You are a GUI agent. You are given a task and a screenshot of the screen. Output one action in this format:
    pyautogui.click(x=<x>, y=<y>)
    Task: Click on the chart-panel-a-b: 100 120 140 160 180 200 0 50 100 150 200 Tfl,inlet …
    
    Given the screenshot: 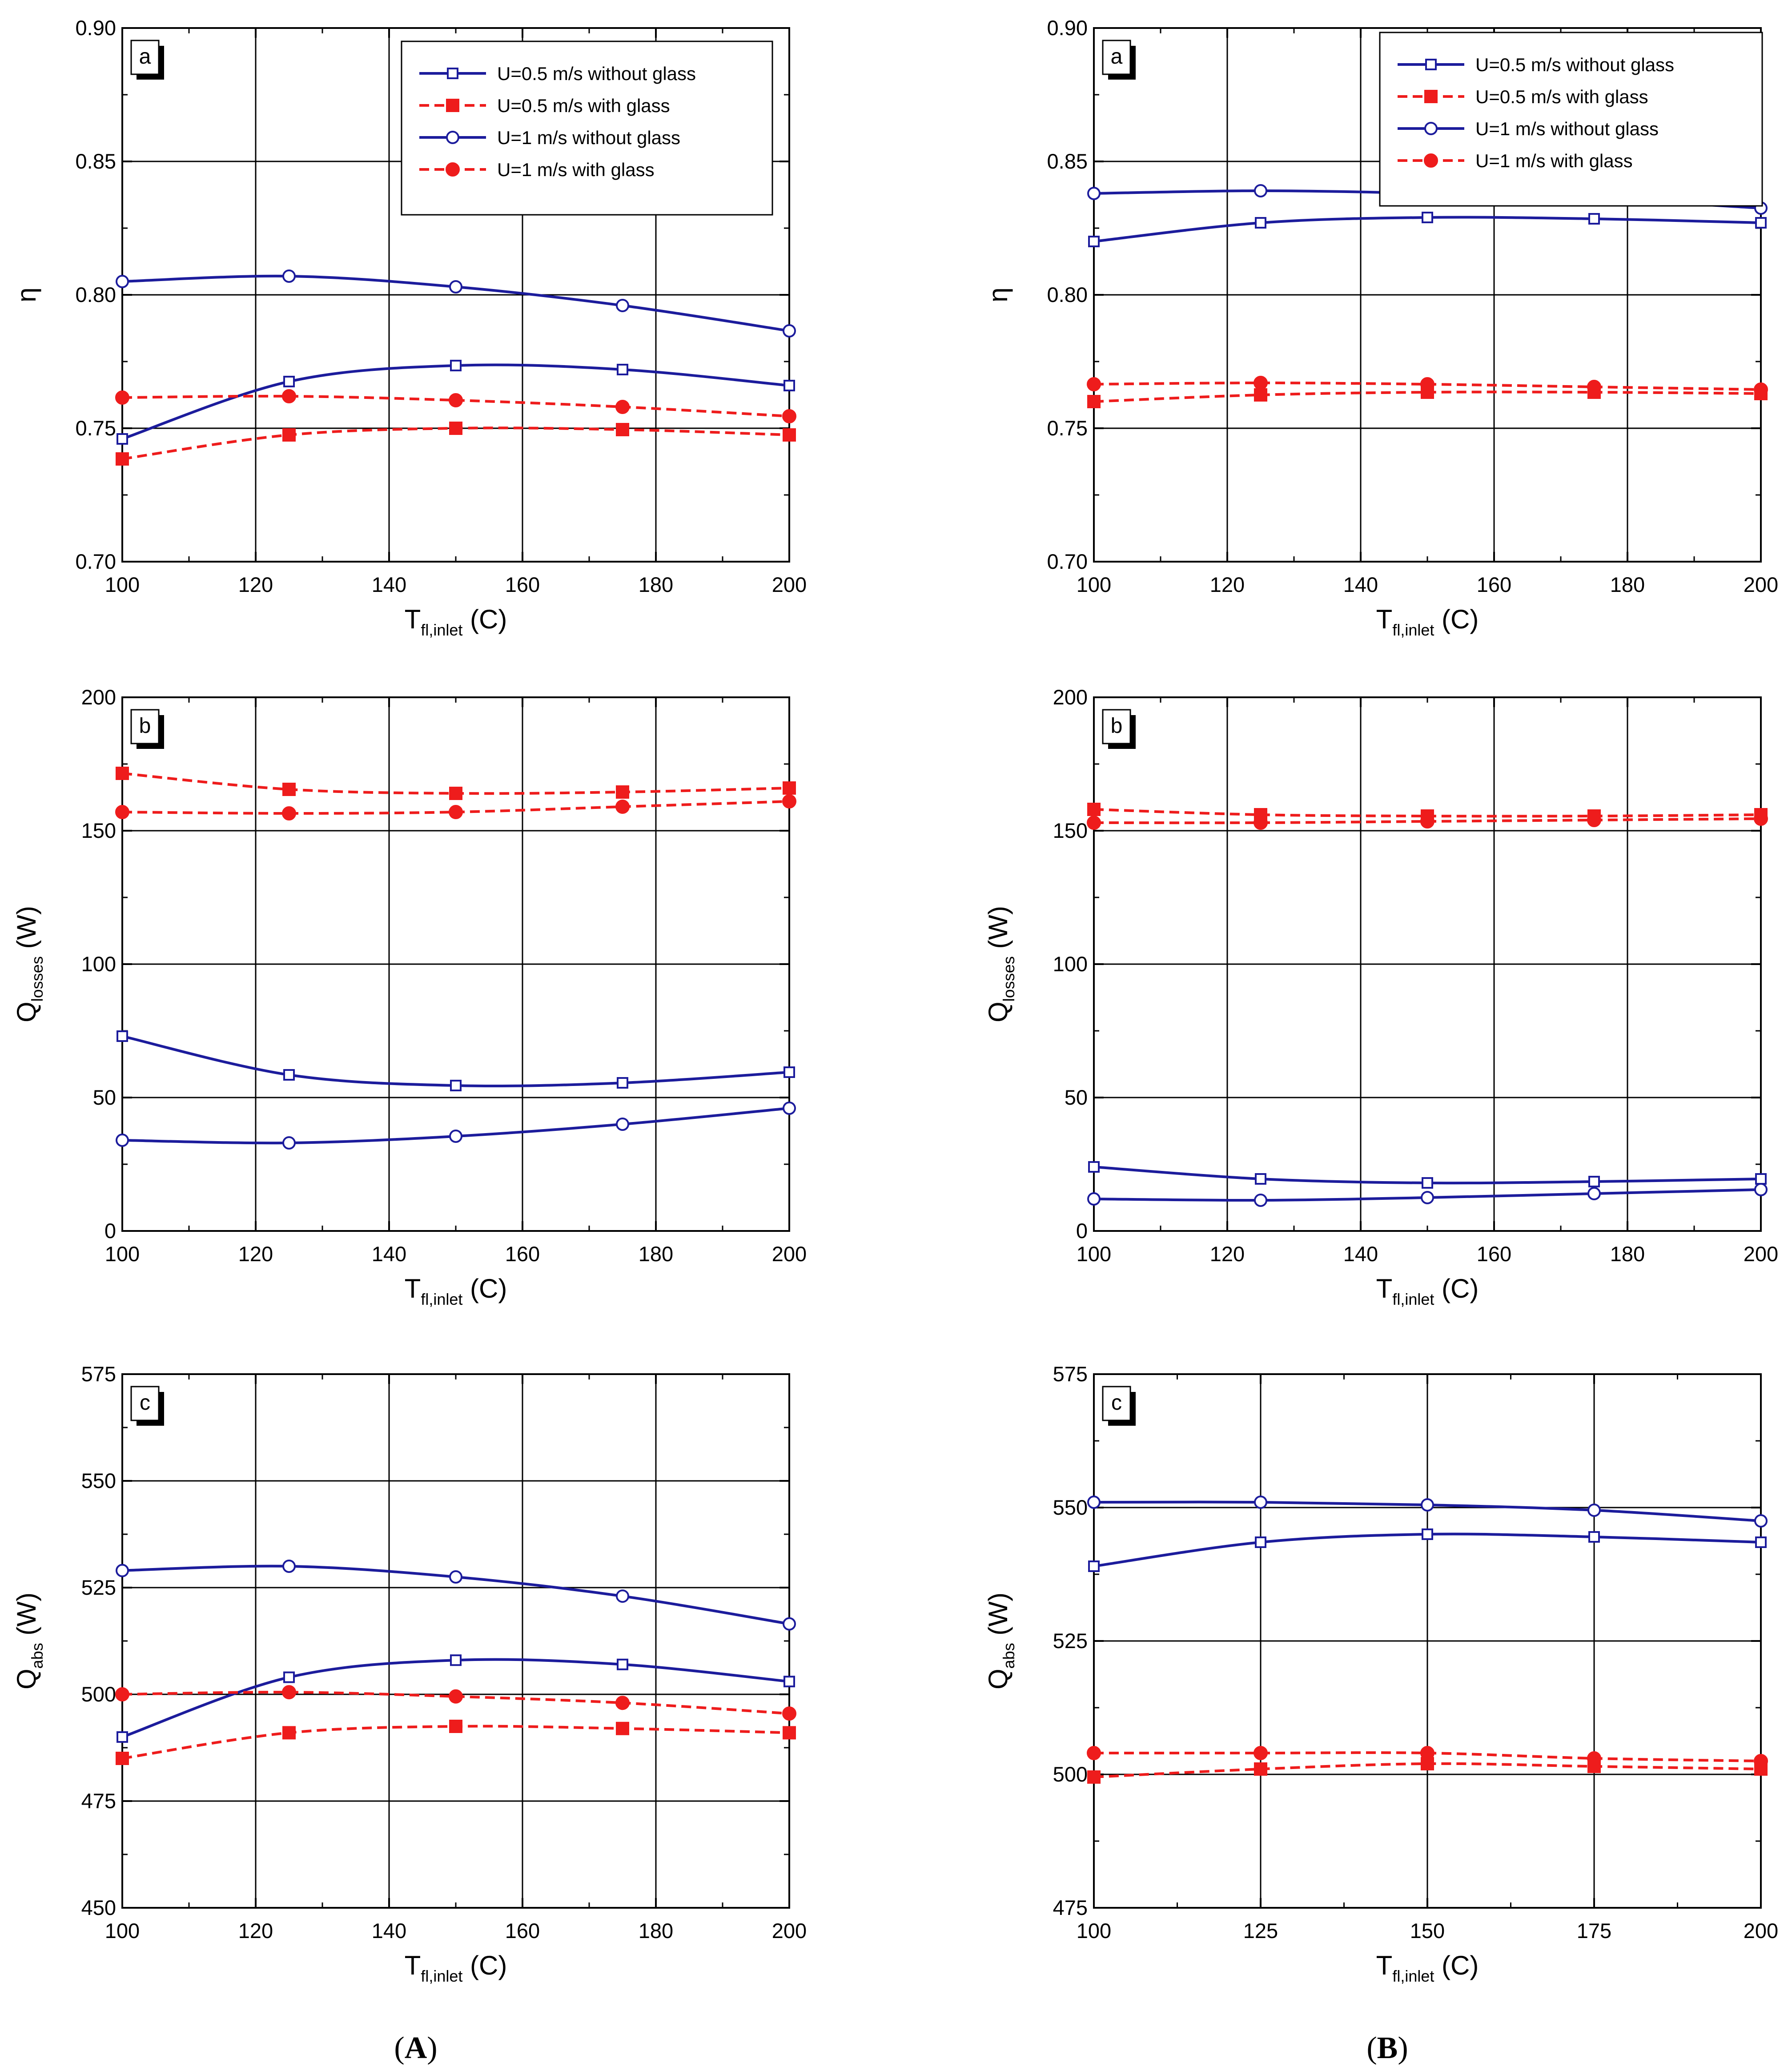 What is the action you would take?
    pyautogui.click(x=409, y=996)
    